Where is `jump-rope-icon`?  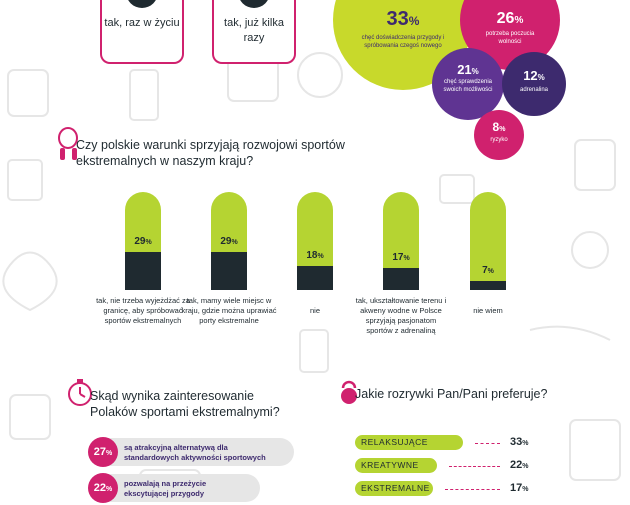
jump-rope-icon is located at coordinates (68, 143).